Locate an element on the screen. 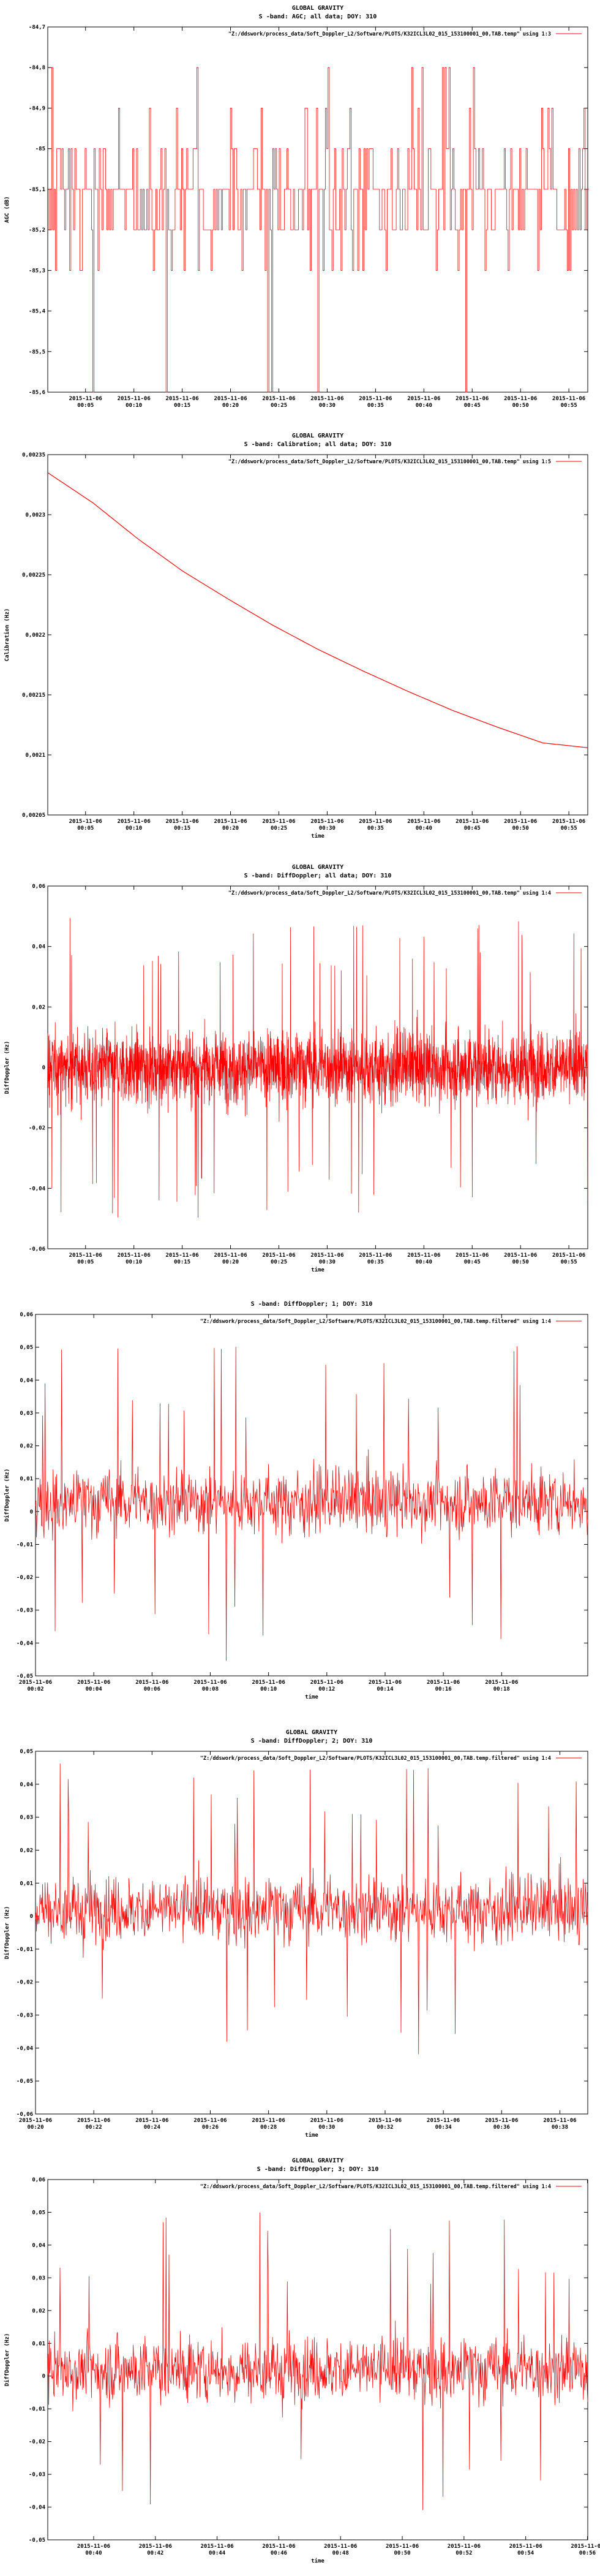 The height and width of the screenshot is (2576, 600). y-tick-label: -84,7 is located at coordinates (37, 28).